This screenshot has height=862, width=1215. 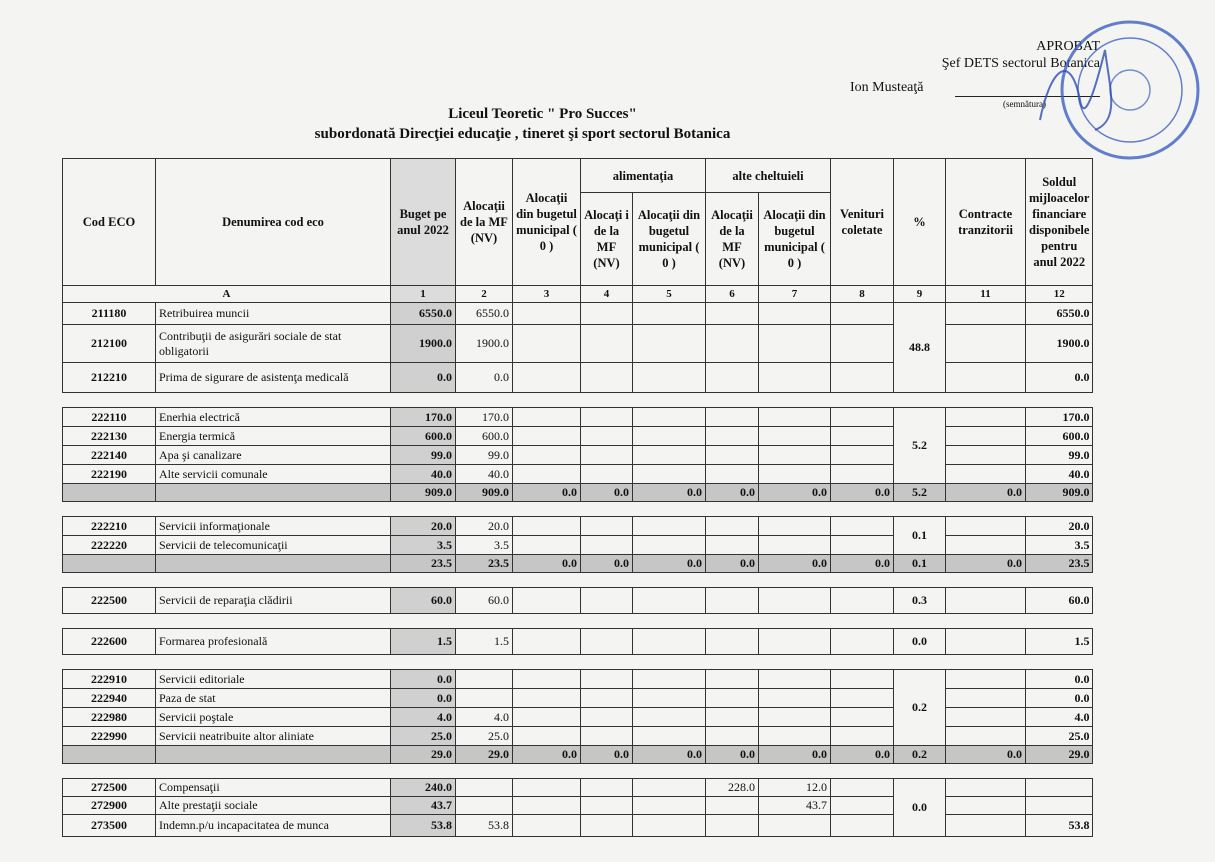 I want to click on name-cell: Alte servicii comunale, so click(x=273, y=474).